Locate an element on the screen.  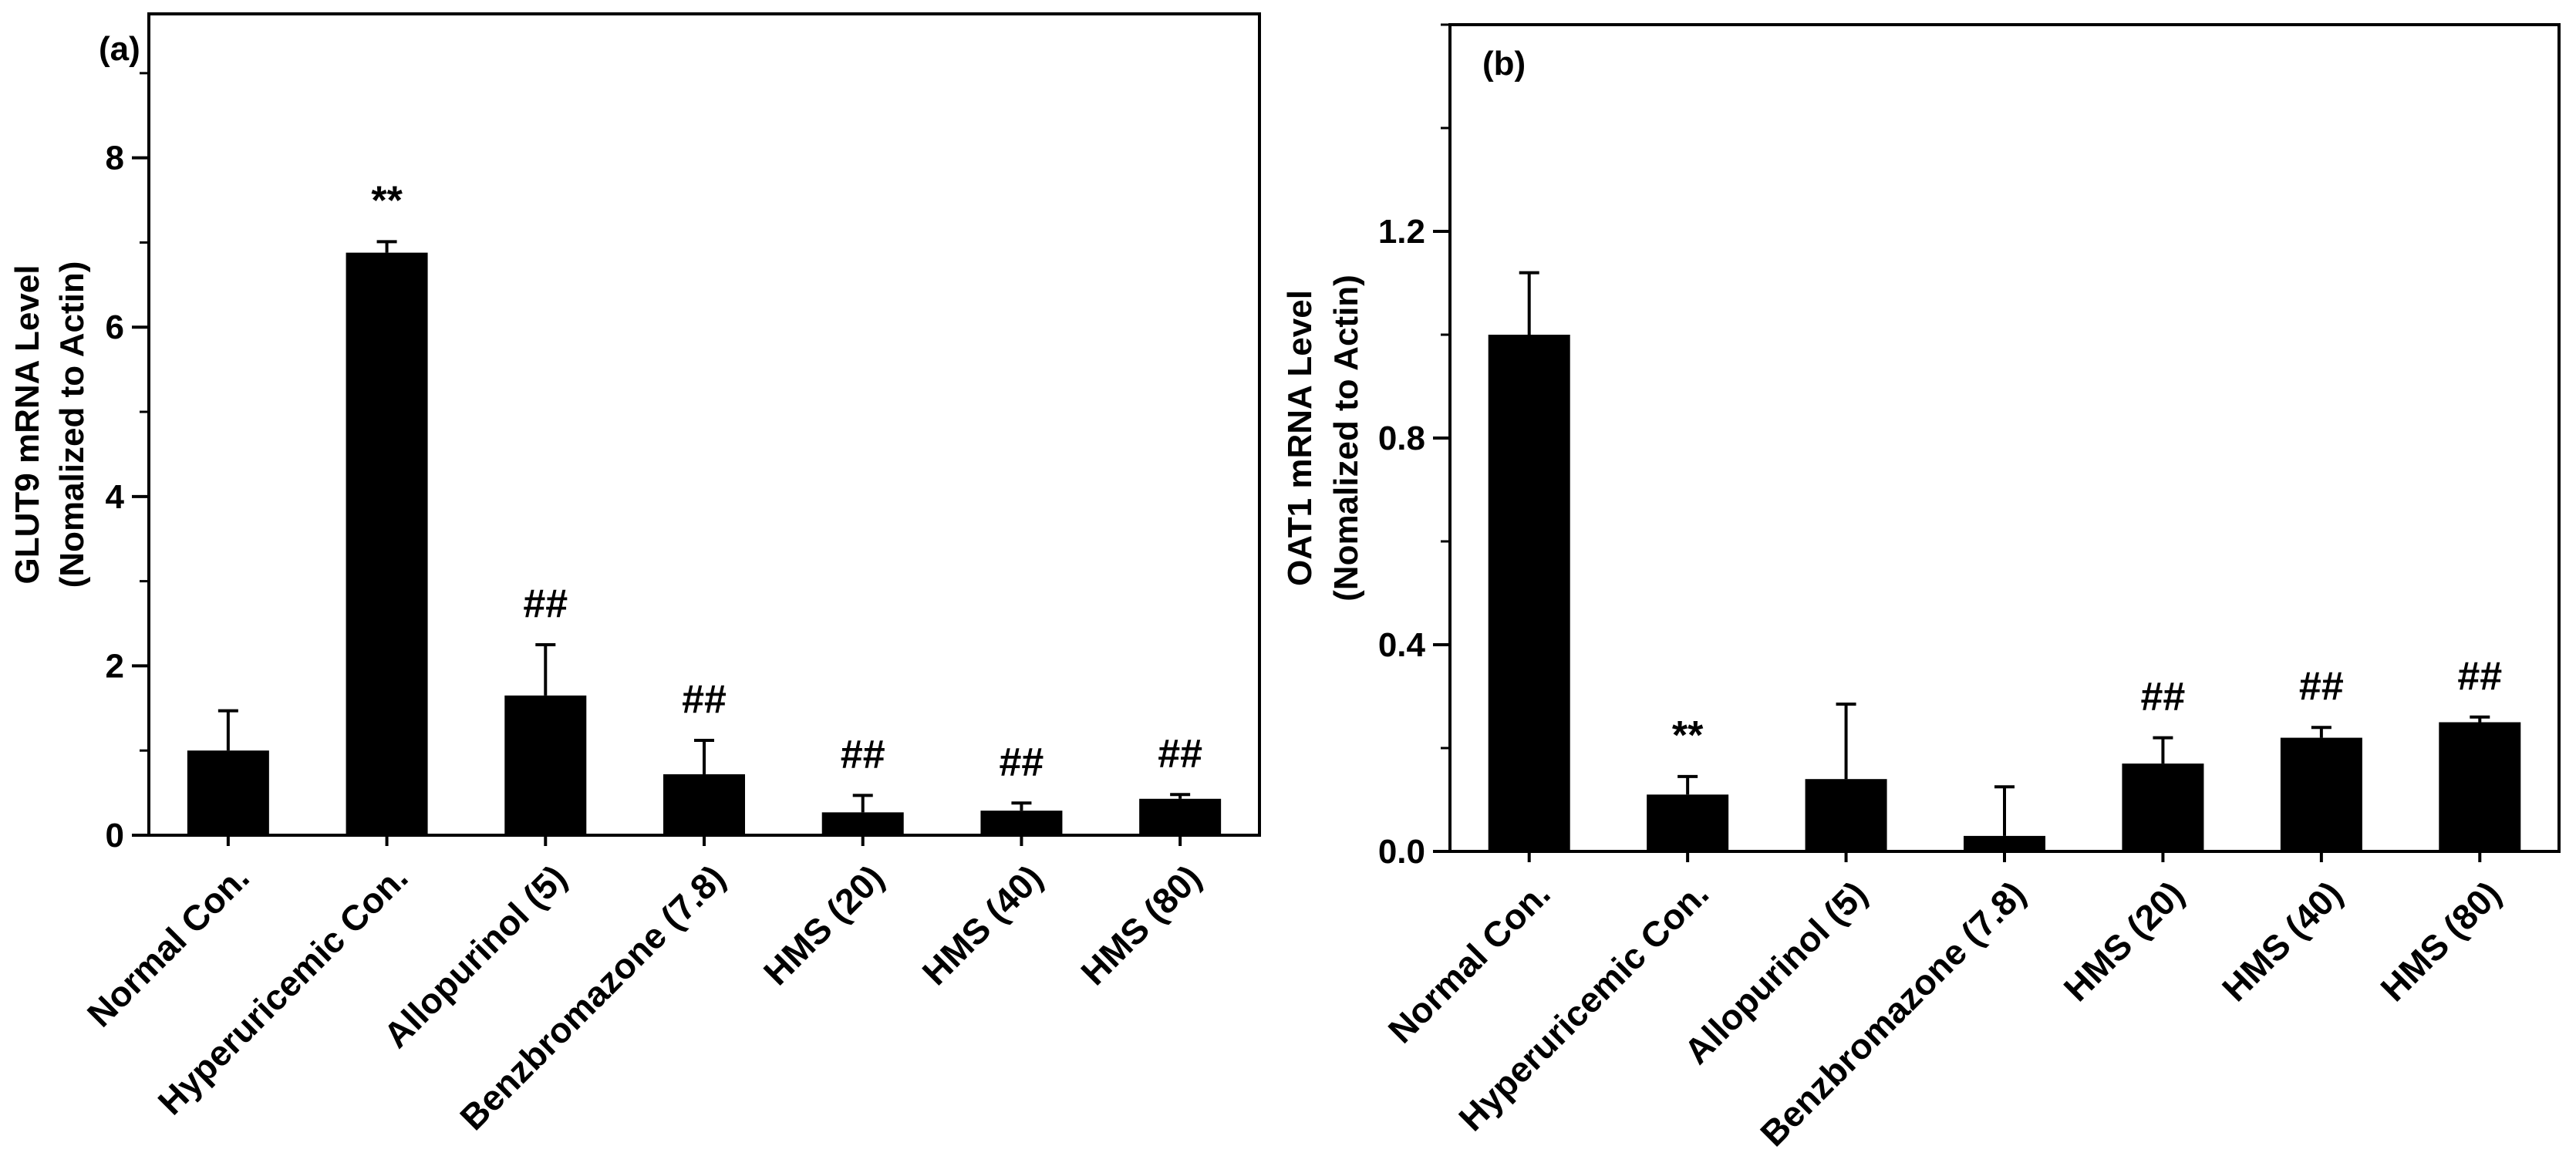
y-tick-label: 0.8 is located at coordinates (1401, 439).